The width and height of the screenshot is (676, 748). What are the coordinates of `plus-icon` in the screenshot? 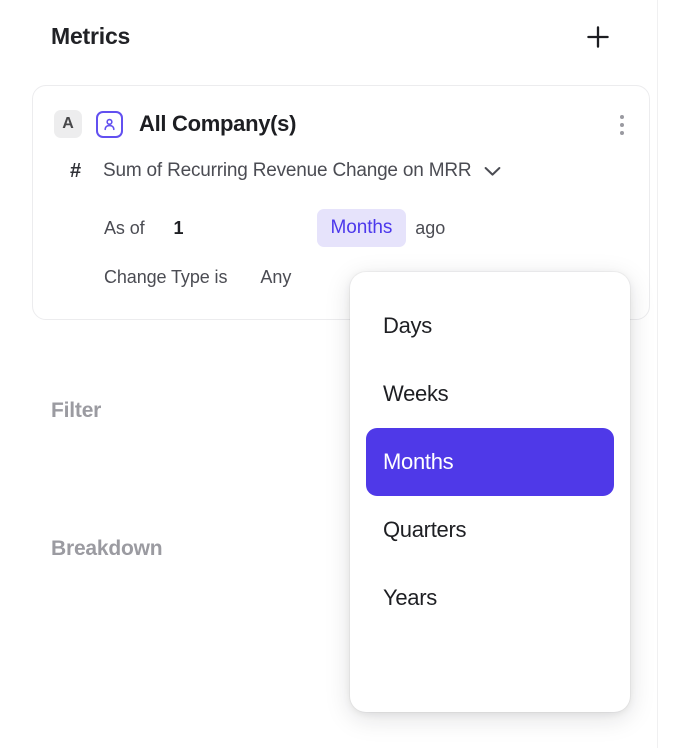 It's located at (598, 37).